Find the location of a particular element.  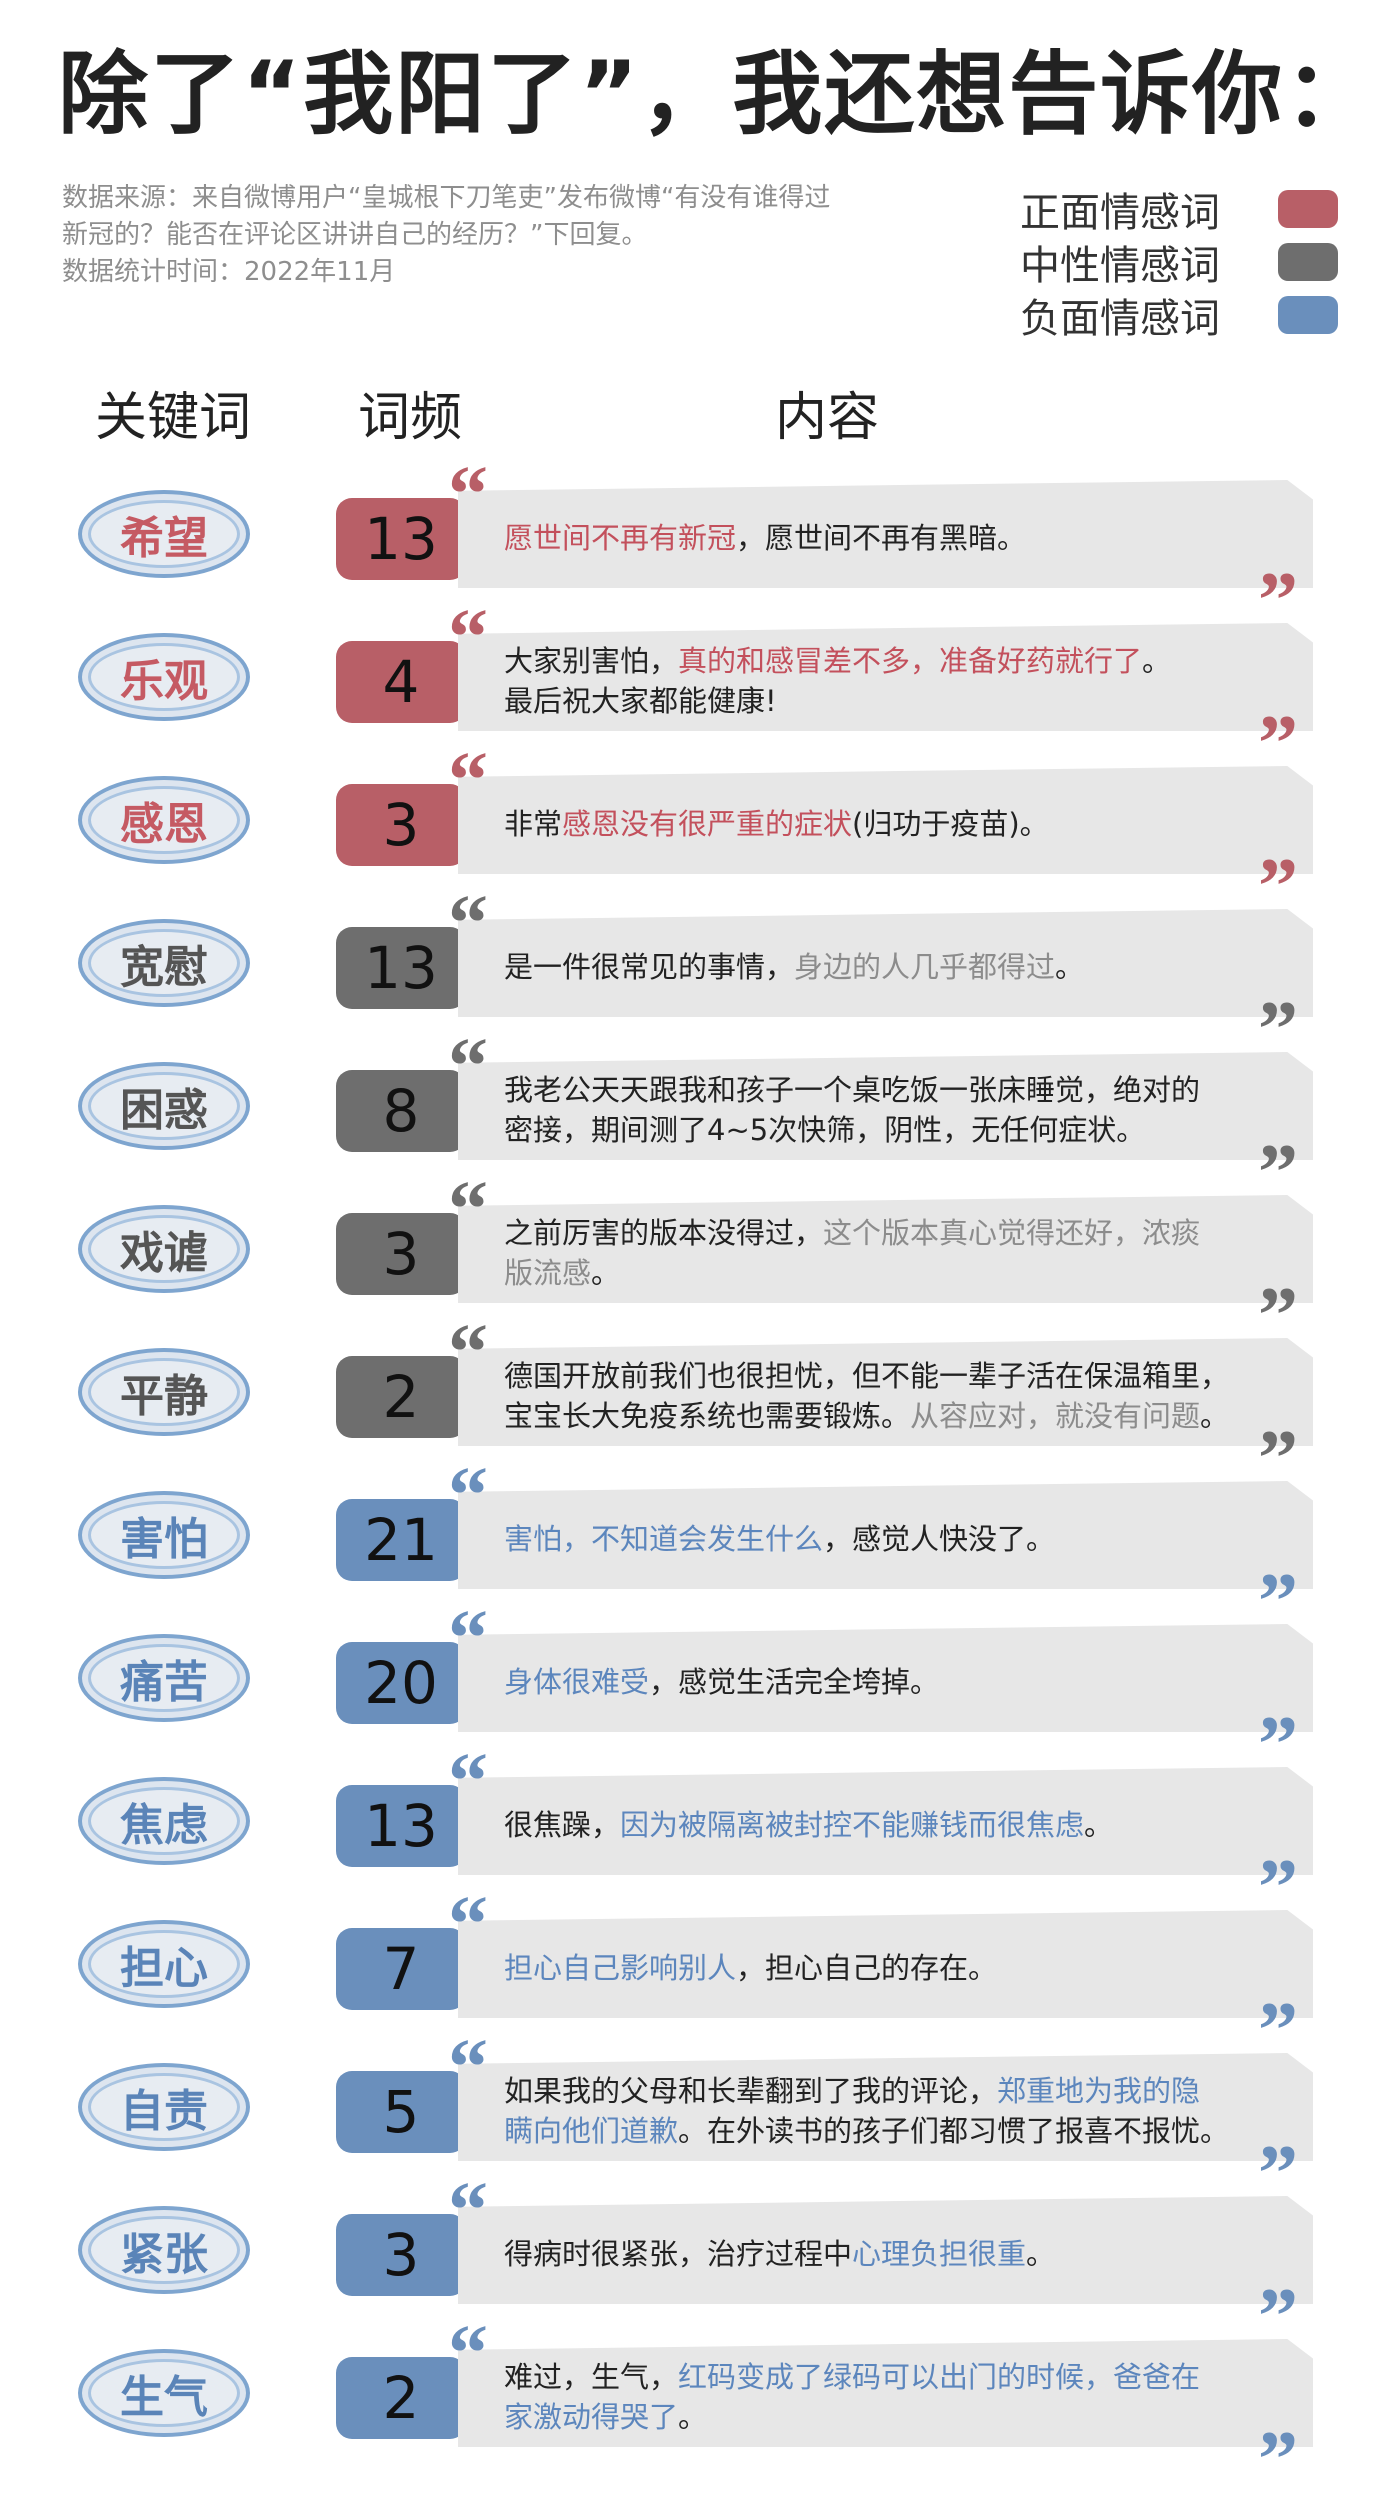

quote-segment: 德国开放前我们也很担忧，但不能一辈子活在保温箱里， is located at coordinates (867, 1376).